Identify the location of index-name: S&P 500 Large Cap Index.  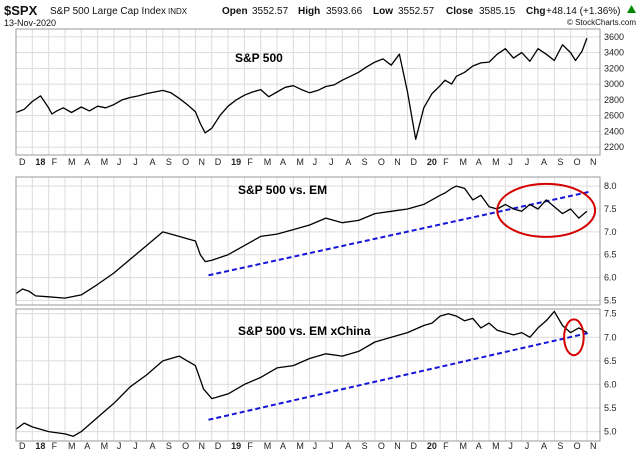
(108, 11).